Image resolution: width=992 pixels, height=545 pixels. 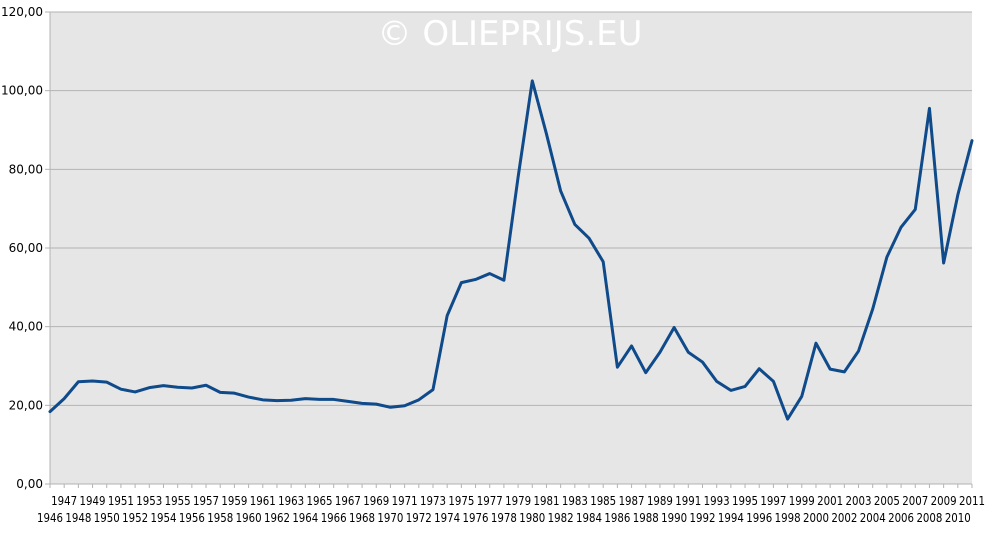 What do you see at coordinates (575, 501) in the screenshot?
I see `x-tick-label: 1983` at bounding box center [575, 501].